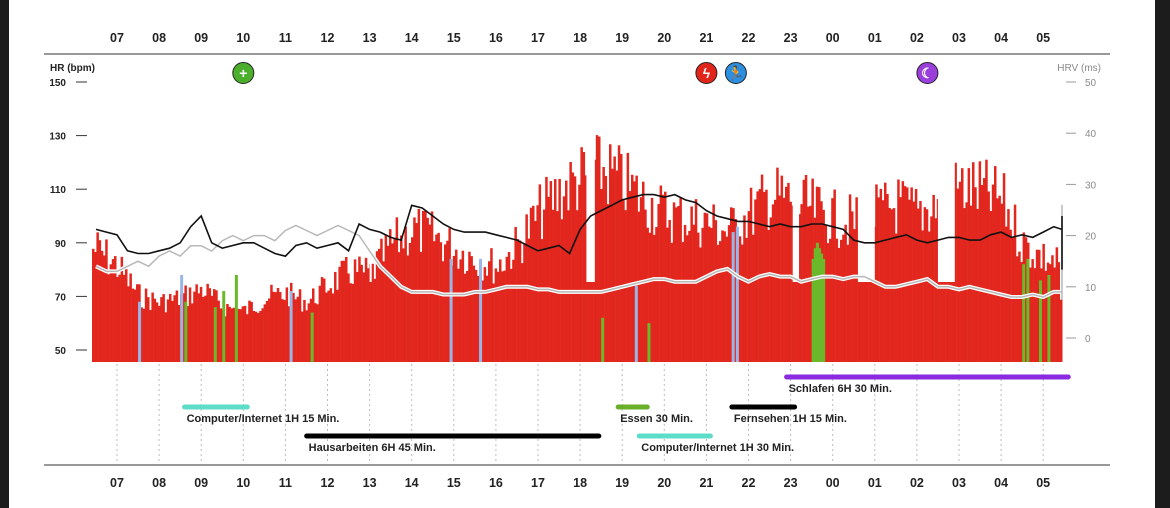 This screenshot has width=1170, height=508. I want to click on running-icon-circle, so click(735, 73).